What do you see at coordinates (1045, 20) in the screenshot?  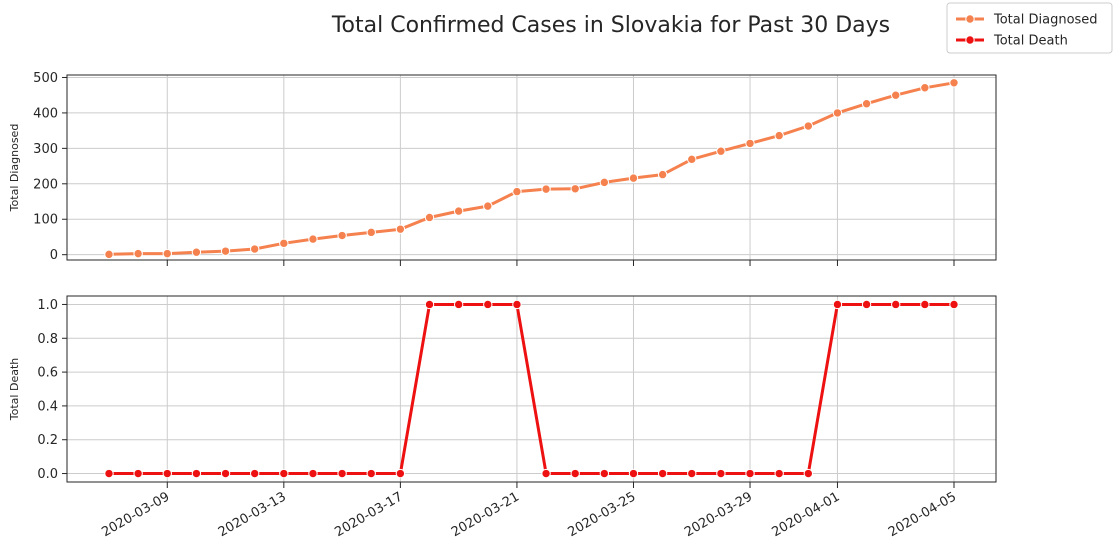 I see `legend-label: Total Diagnosed` at bounding box center [1045, 20].